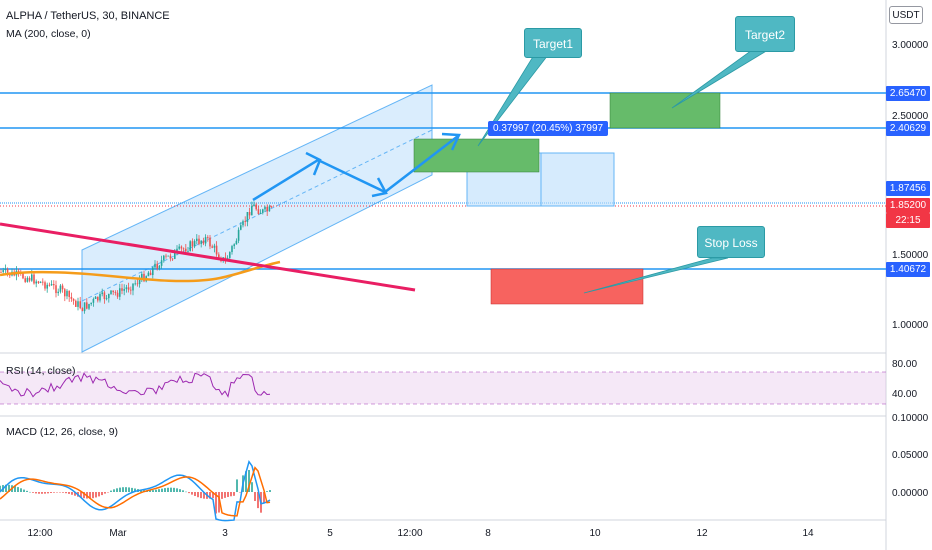 The height and width of the screenshot is (550, 932). What do you see at coordinates (908, 188) in the screenshot?
I see `price-tag-level: 1.87456` at bounding box center [908, 188].